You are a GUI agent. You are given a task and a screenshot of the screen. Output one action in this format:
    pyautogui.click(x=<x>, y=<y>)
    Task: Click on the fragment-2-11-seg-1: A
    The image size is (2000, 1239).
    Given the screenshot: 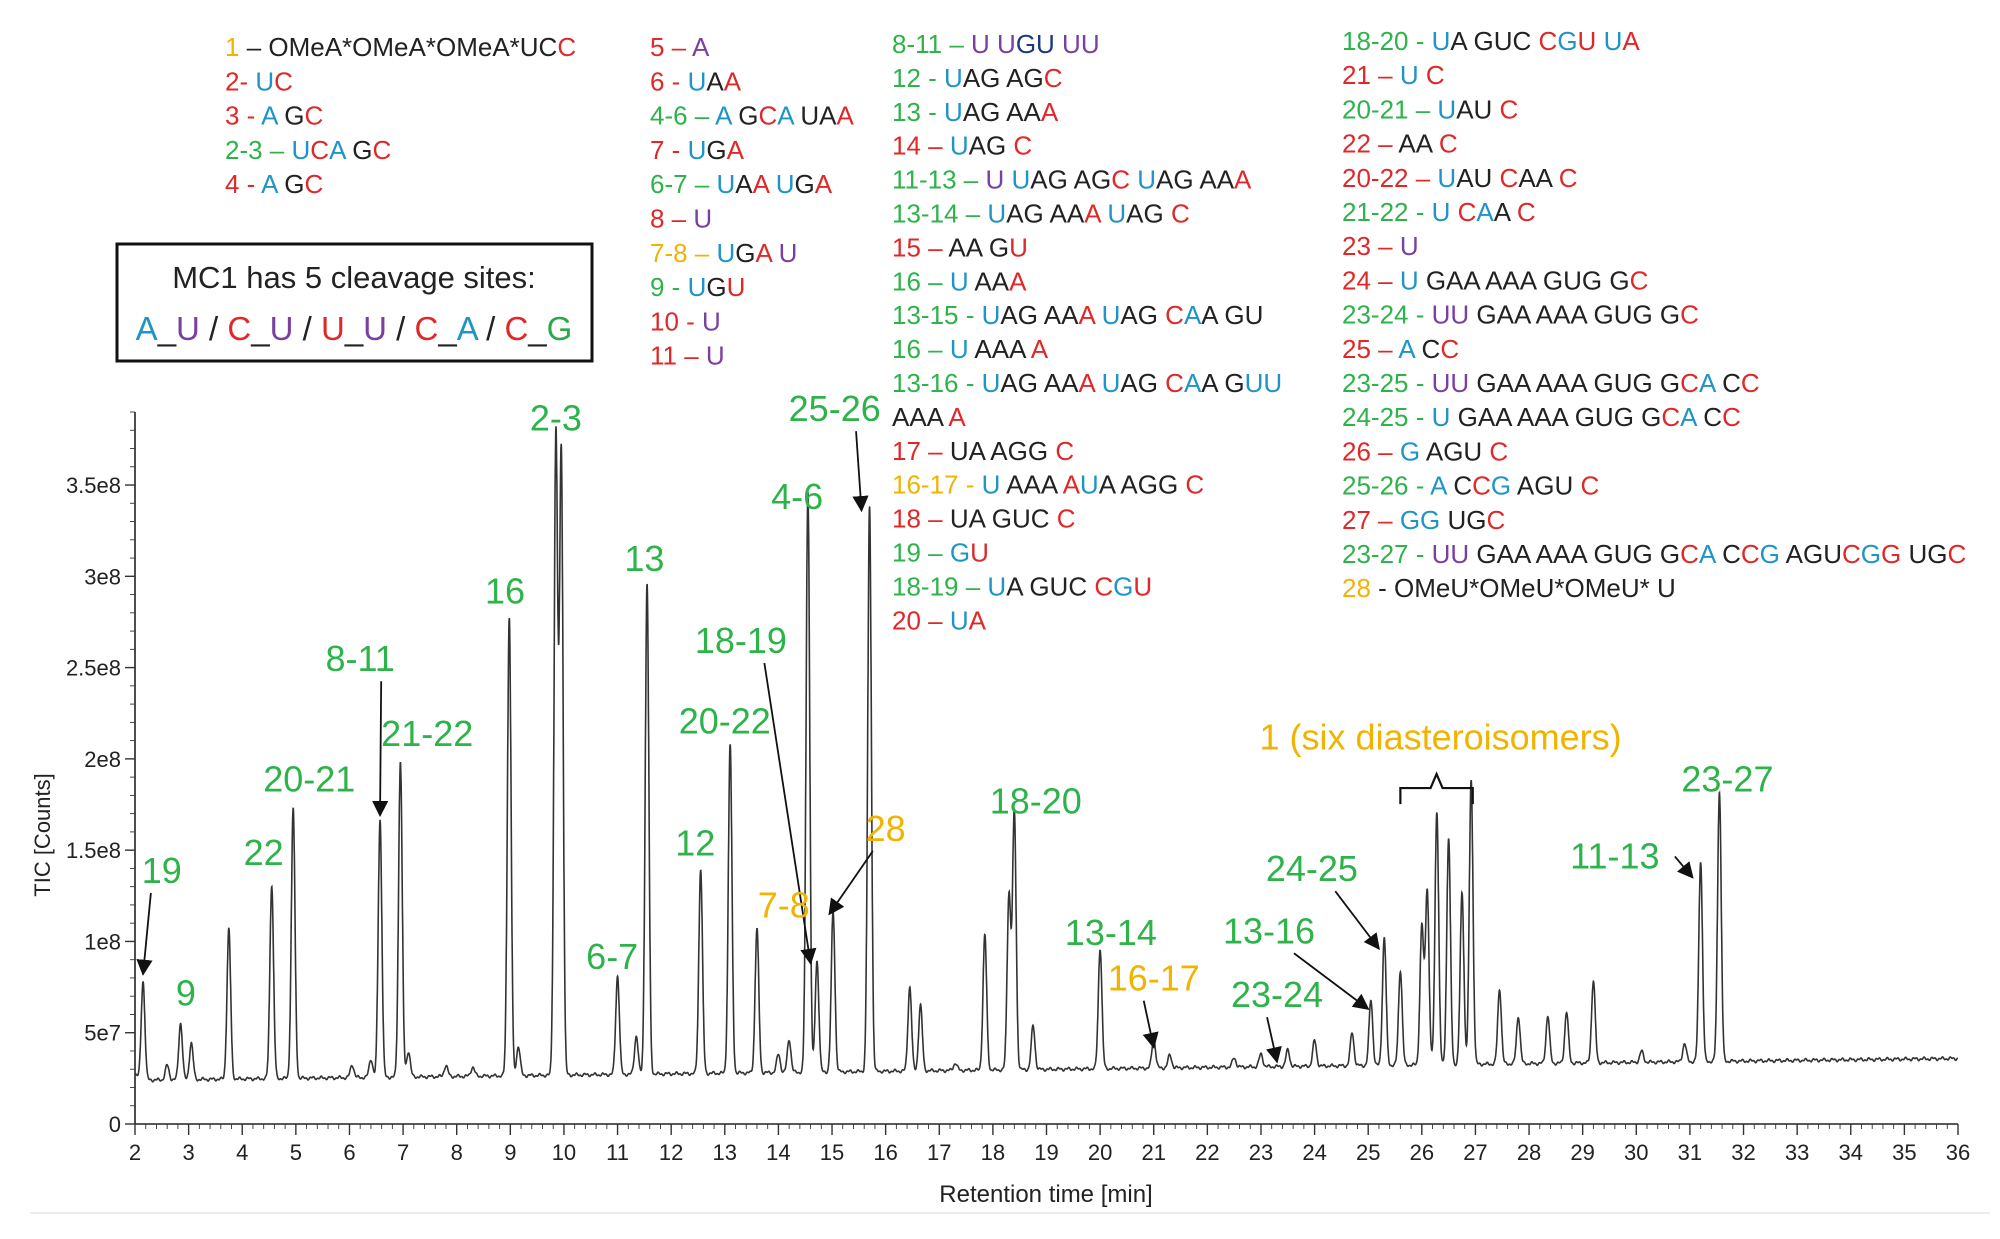 What is the action you would take?
    pyautogui.click(x=957, y=417)
    